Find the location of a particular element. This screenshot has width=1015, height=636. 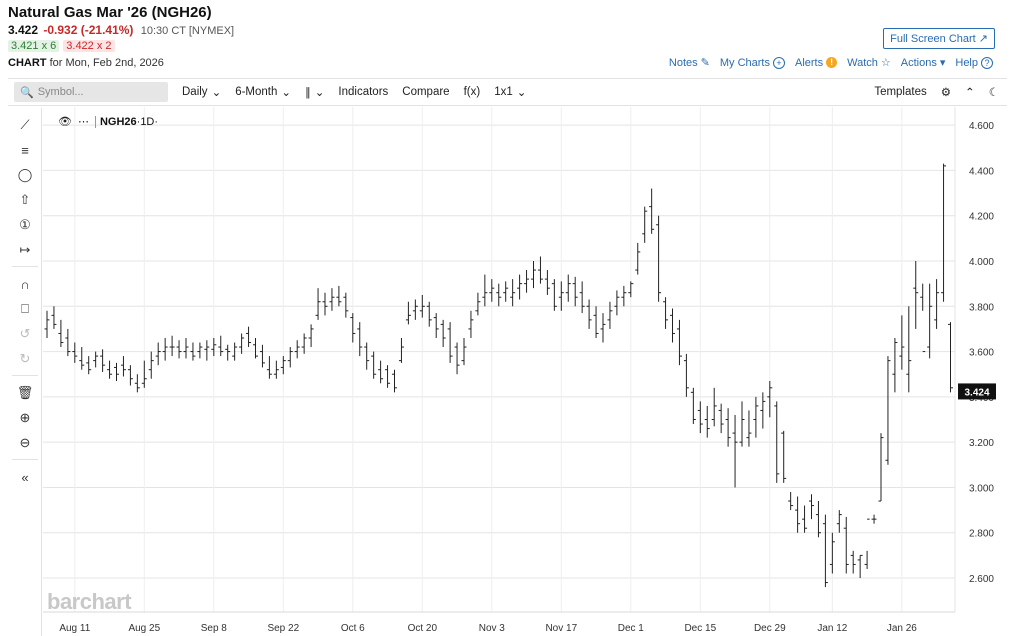

last-price-label: 3.424 is located at coordinates (976, 392).